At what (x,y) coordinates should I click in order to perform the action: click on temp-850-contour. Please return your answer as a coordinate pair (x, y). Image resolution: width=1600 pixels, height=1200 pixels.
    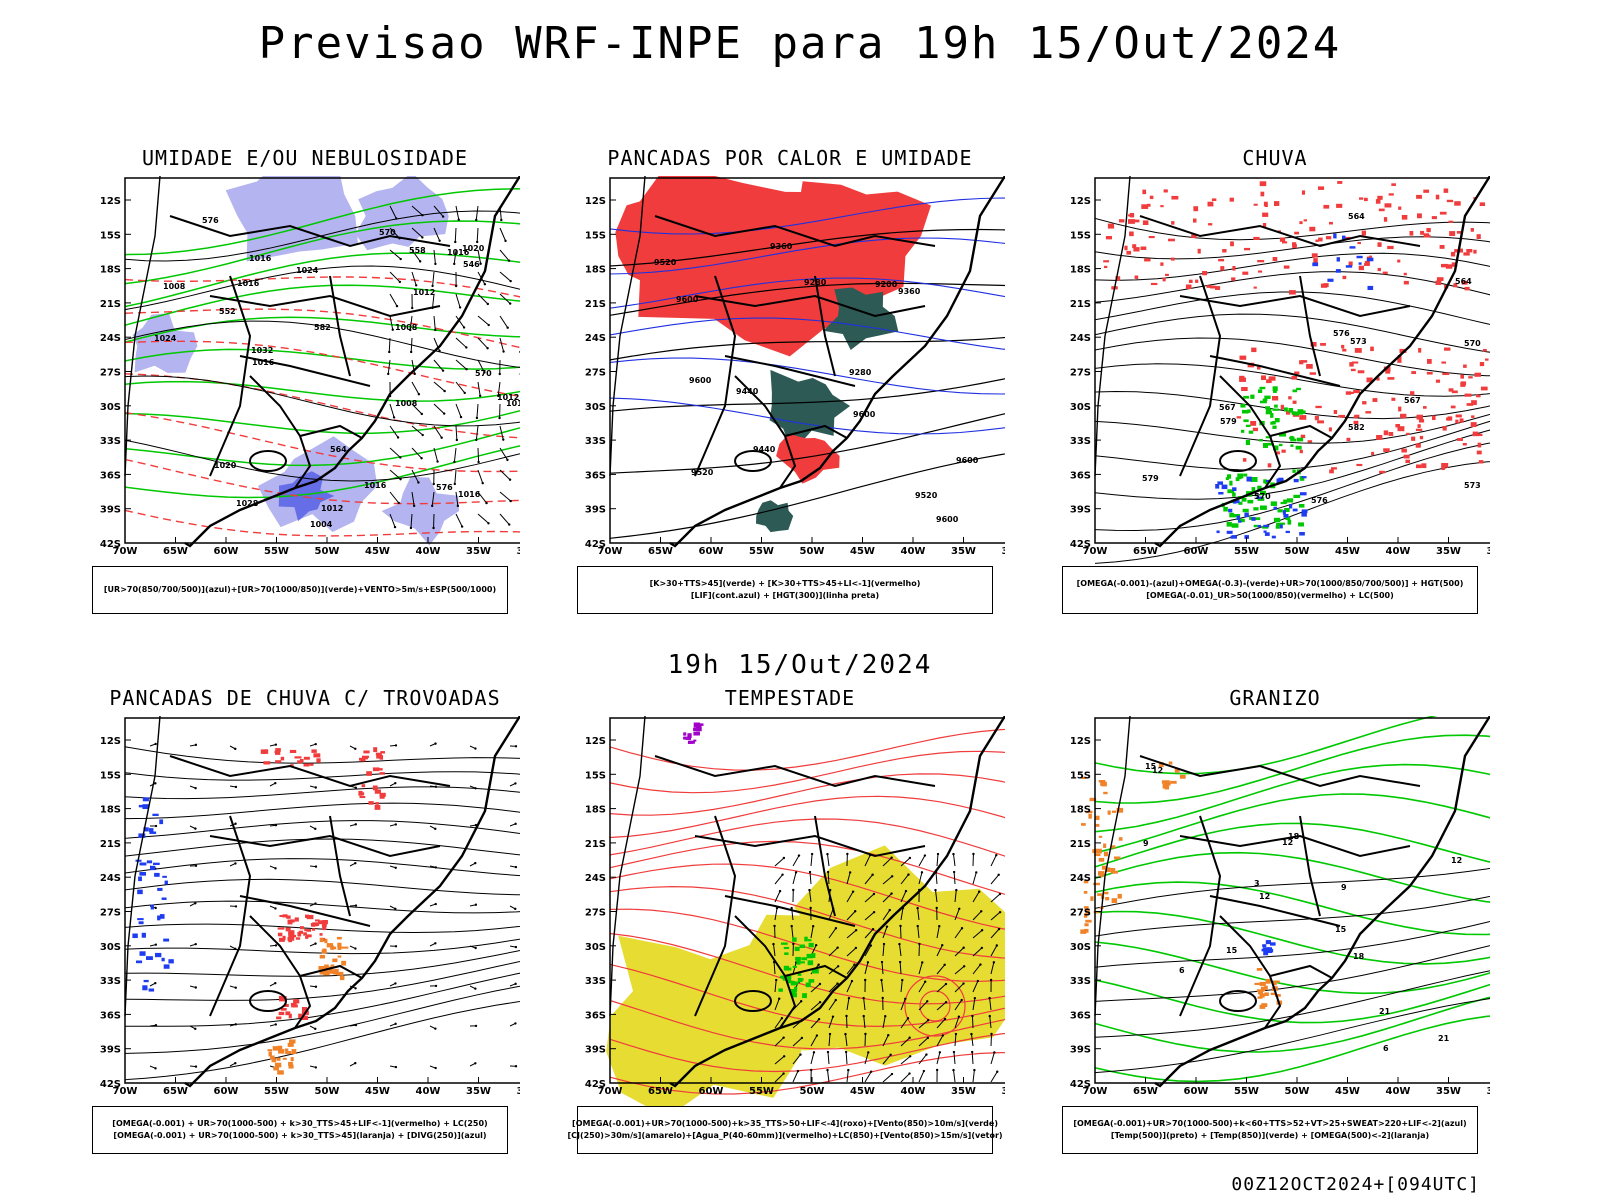
    Looking at the image, I should click on (1266, 745).